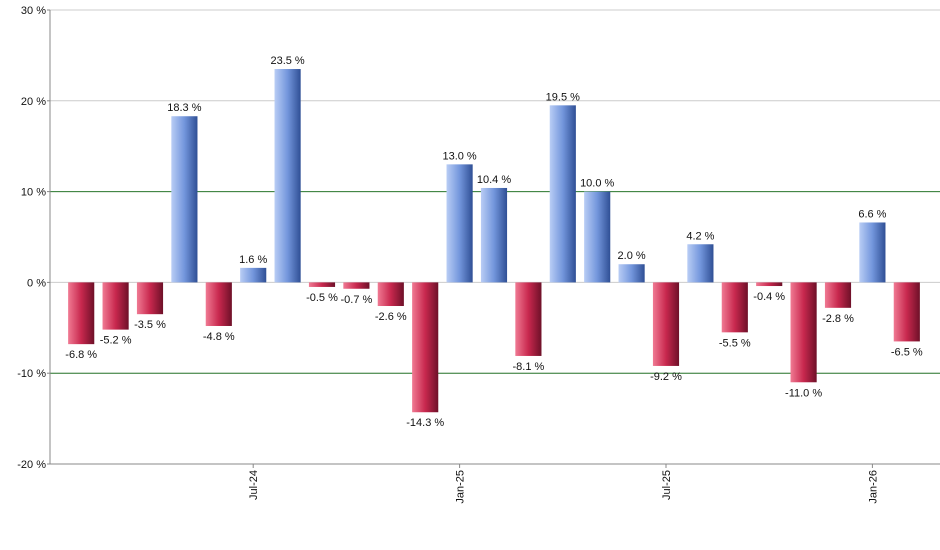 This screenshot has width=940, height=550. Describe the element at coordinates (838, 319) in the screenshot. I see `value-label: -2.8 %` at that location.